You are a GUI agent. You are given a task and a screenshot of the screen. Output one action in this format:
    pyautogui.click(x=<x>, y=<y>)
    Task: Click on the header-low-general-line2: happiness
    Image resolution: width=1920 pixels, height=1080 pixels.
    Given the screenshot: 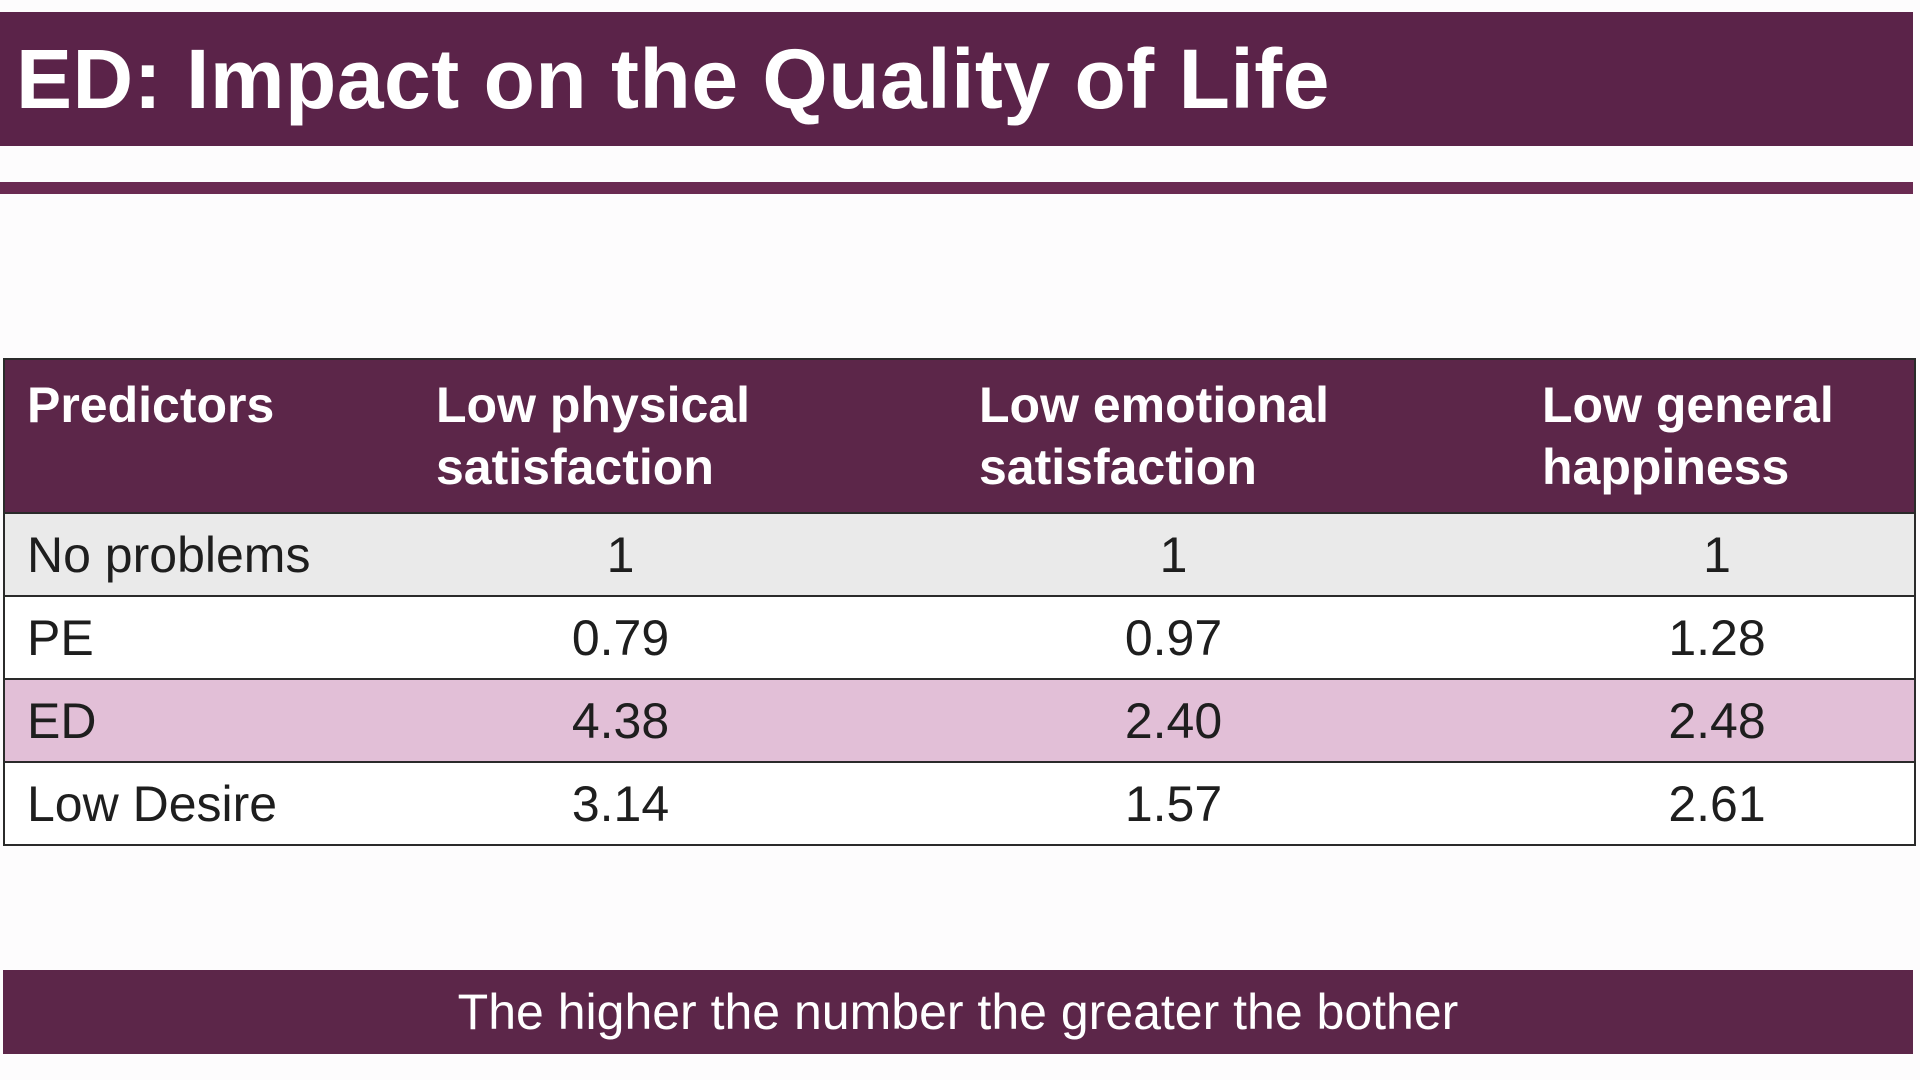 What is the action you would take?
    pyautogui.click(x=1666, y=467)
    